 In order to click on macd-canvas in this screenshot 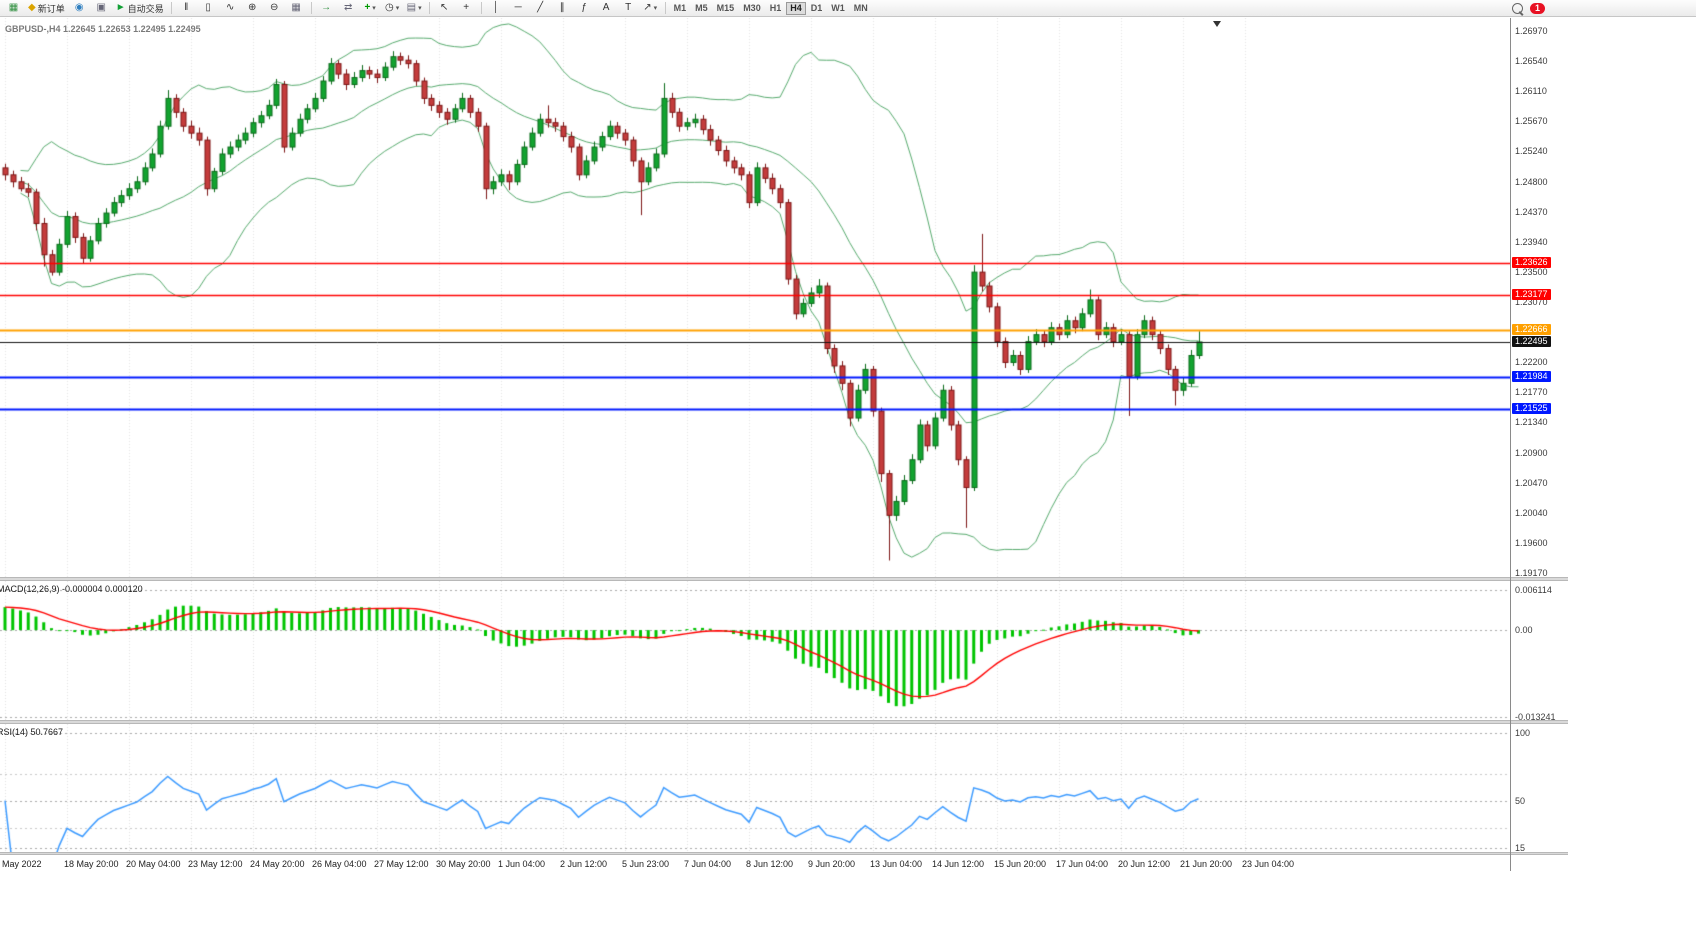, I will do `click(755, 650)`.